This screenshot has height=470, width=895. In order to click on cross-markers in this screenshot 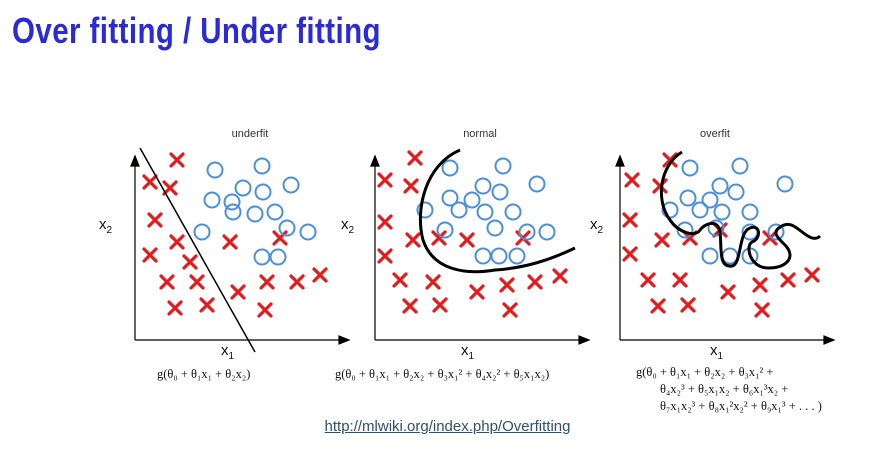, I will do `click(235, 235)`.